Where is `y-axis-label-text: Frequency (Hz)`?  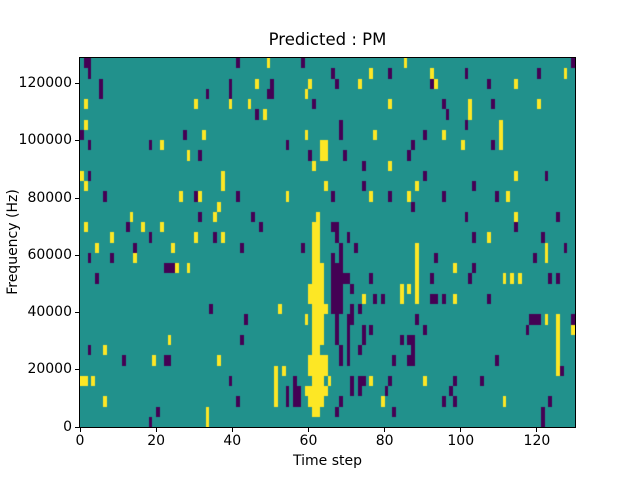 y-axis-label-text: Frequency (Hz) is located at coordinates (13, 242).